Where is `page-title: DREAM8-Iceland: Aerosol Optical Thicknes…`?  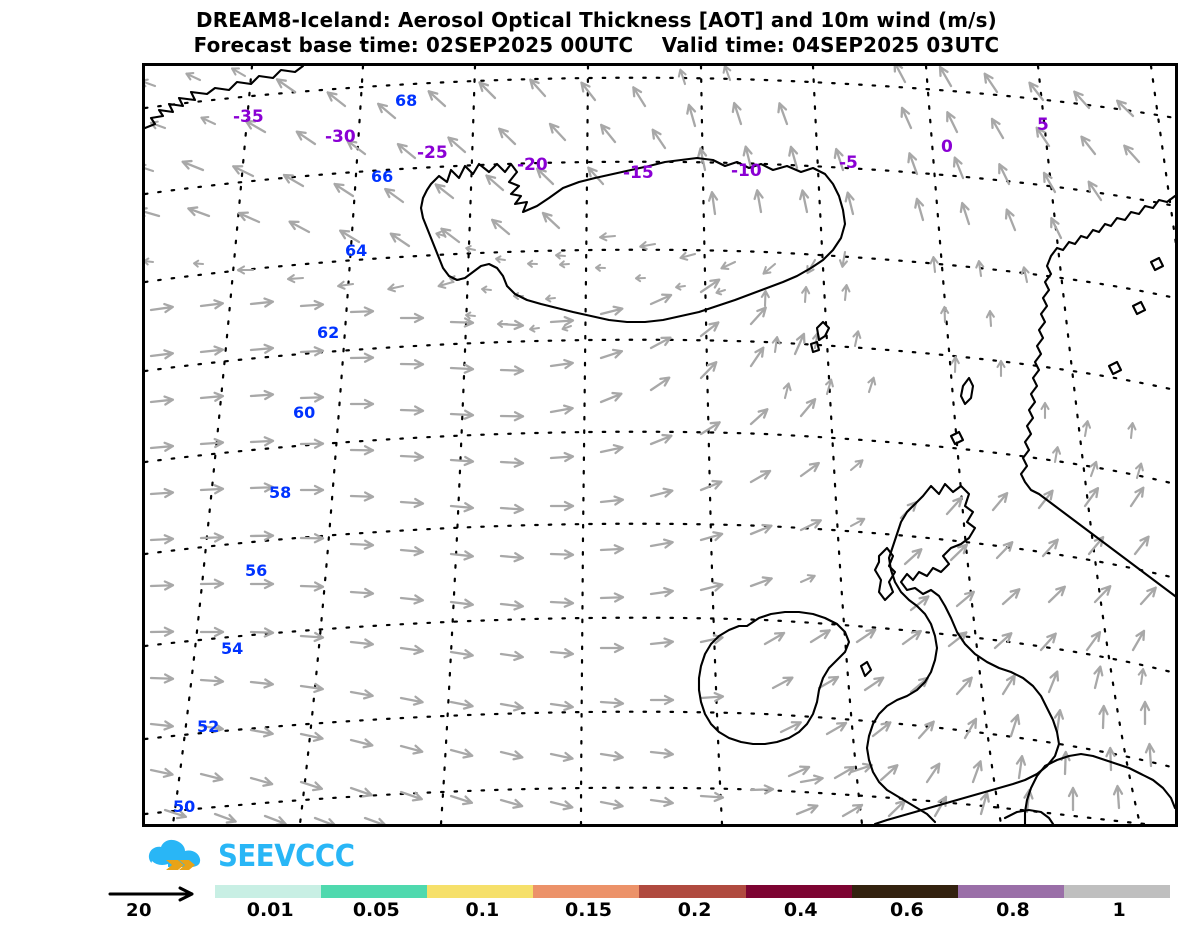 page-title: DREAM8-Iceland: Aerosol Optical Thicknes… is located at coordinates (596, 20).